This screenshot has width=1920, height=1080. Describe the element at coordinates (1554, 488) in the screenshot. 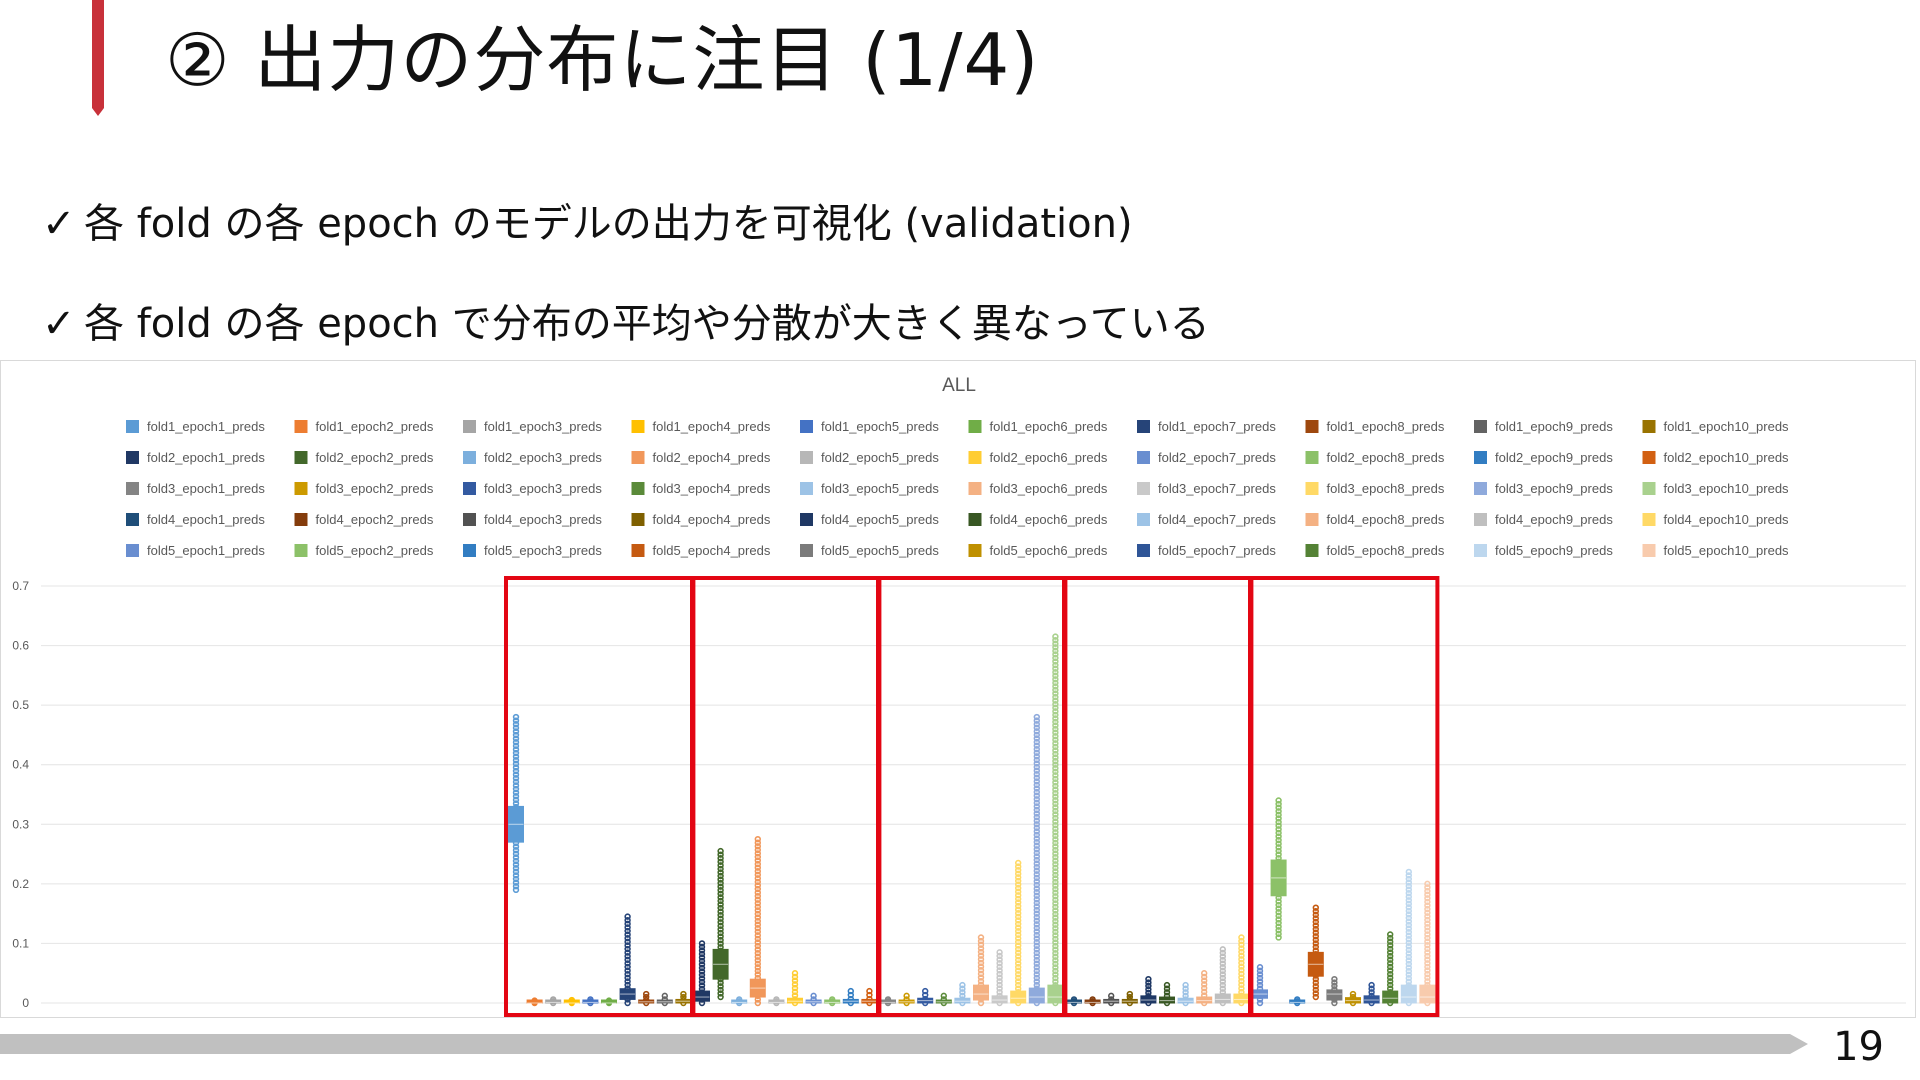

I see `legend-label: fold3_epoch9_preds` at that location.